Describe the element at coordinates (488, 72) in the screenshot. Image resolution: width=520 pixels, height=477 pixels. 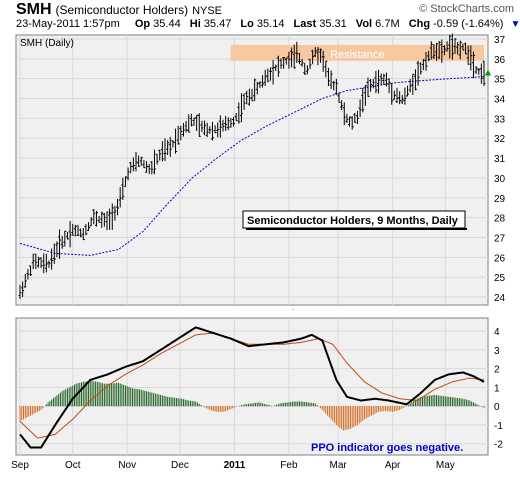
I see `last-price-arrow-icon` at that location.